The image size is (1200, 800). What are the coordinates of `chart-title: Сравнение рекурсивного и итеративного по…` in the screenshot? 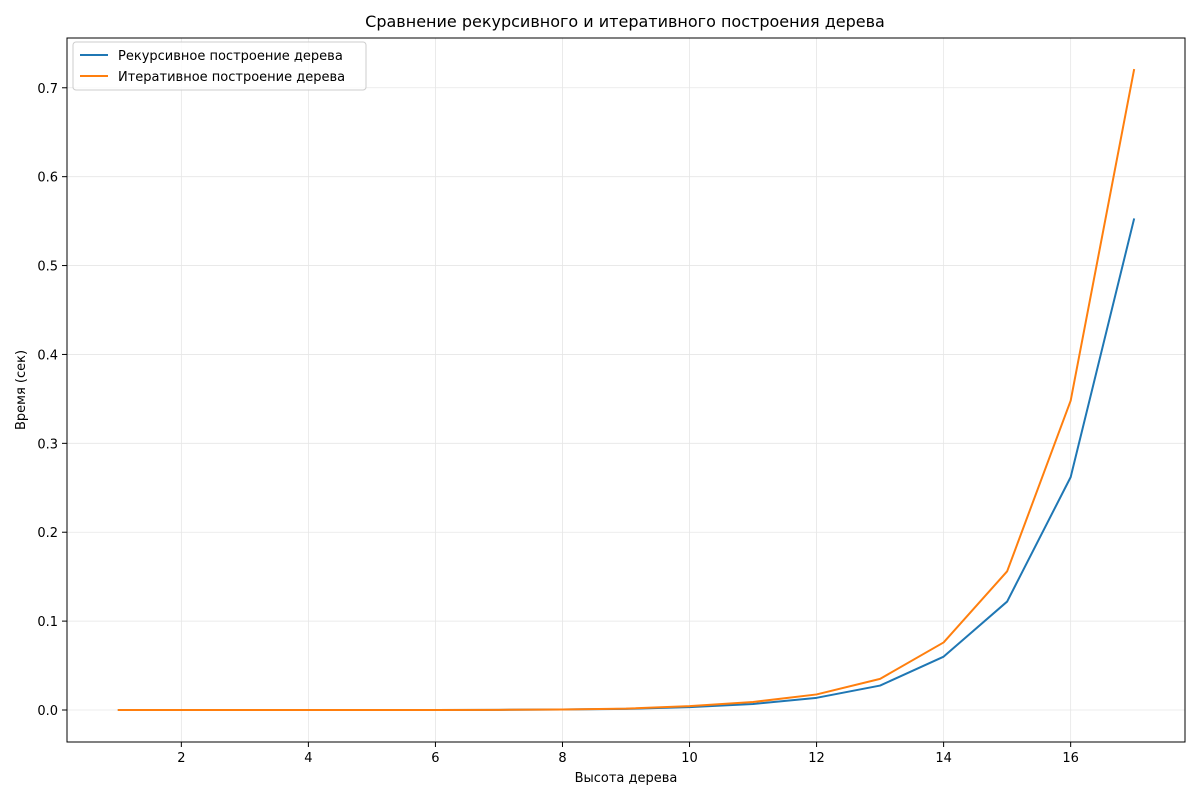 It's located at (625, 21).